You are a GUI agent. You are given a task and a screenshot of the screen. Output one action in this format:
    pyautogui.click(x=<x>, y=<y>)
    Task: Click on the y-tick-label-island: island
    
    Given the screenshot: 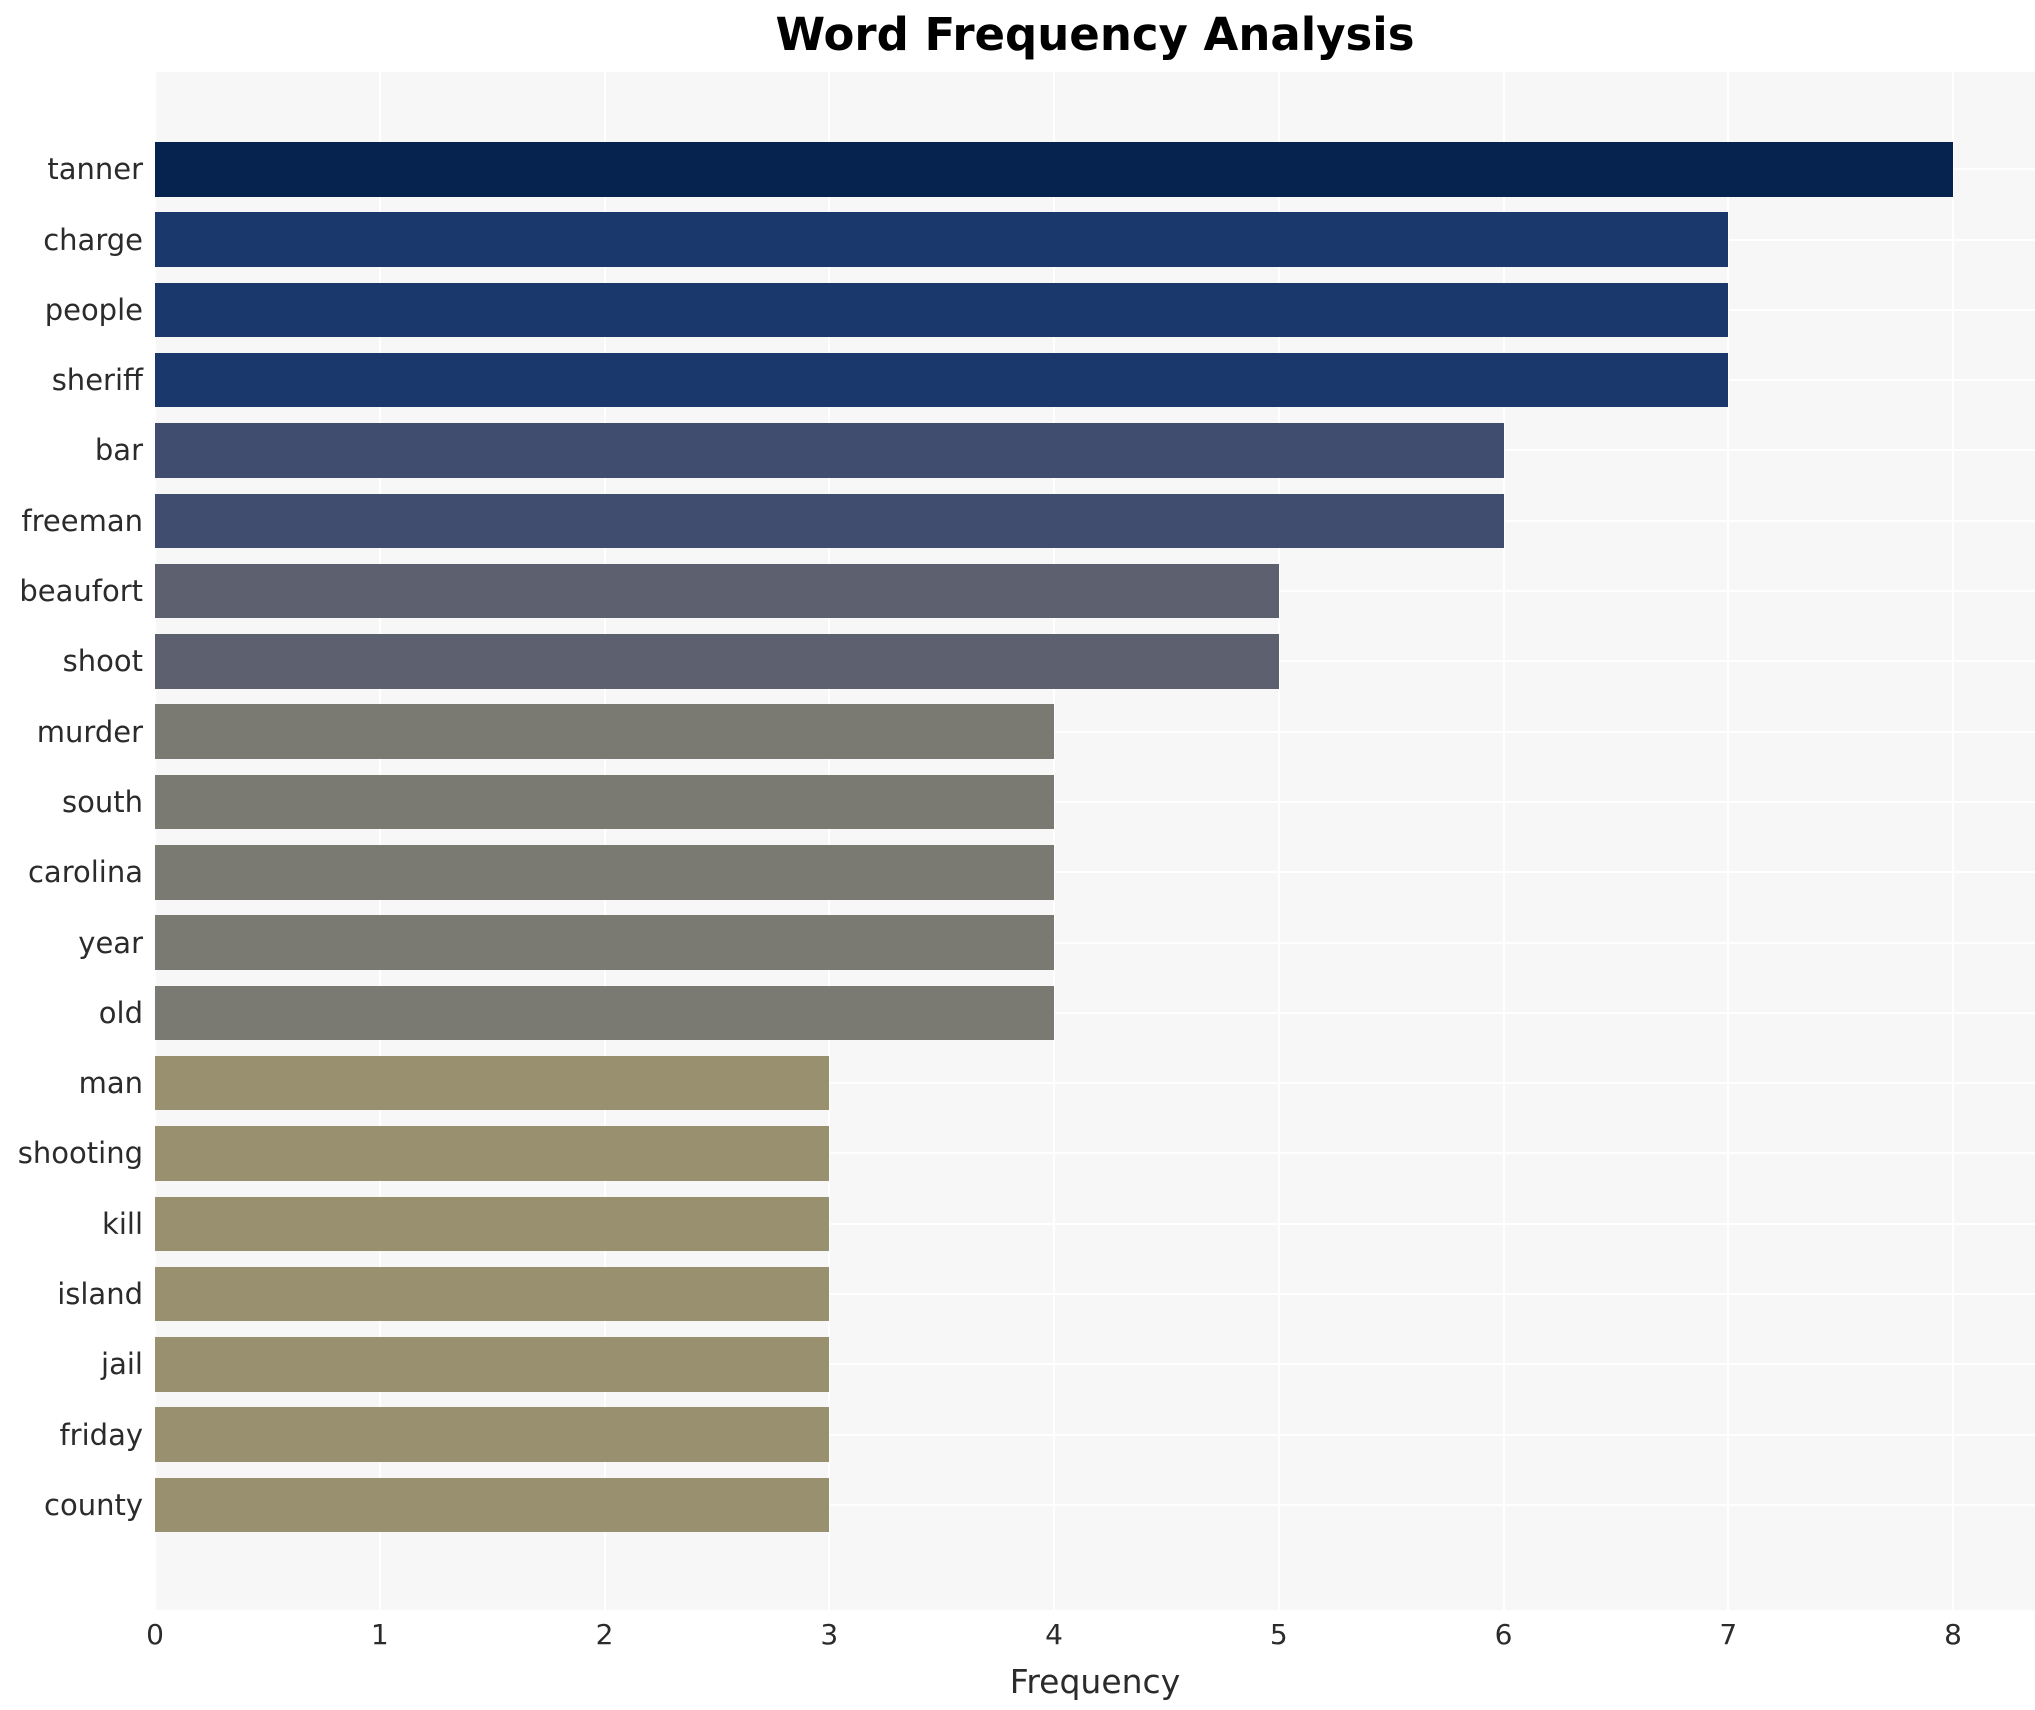 What is the action you would take?
    pyautogui.click(x=100, y=1294)
    